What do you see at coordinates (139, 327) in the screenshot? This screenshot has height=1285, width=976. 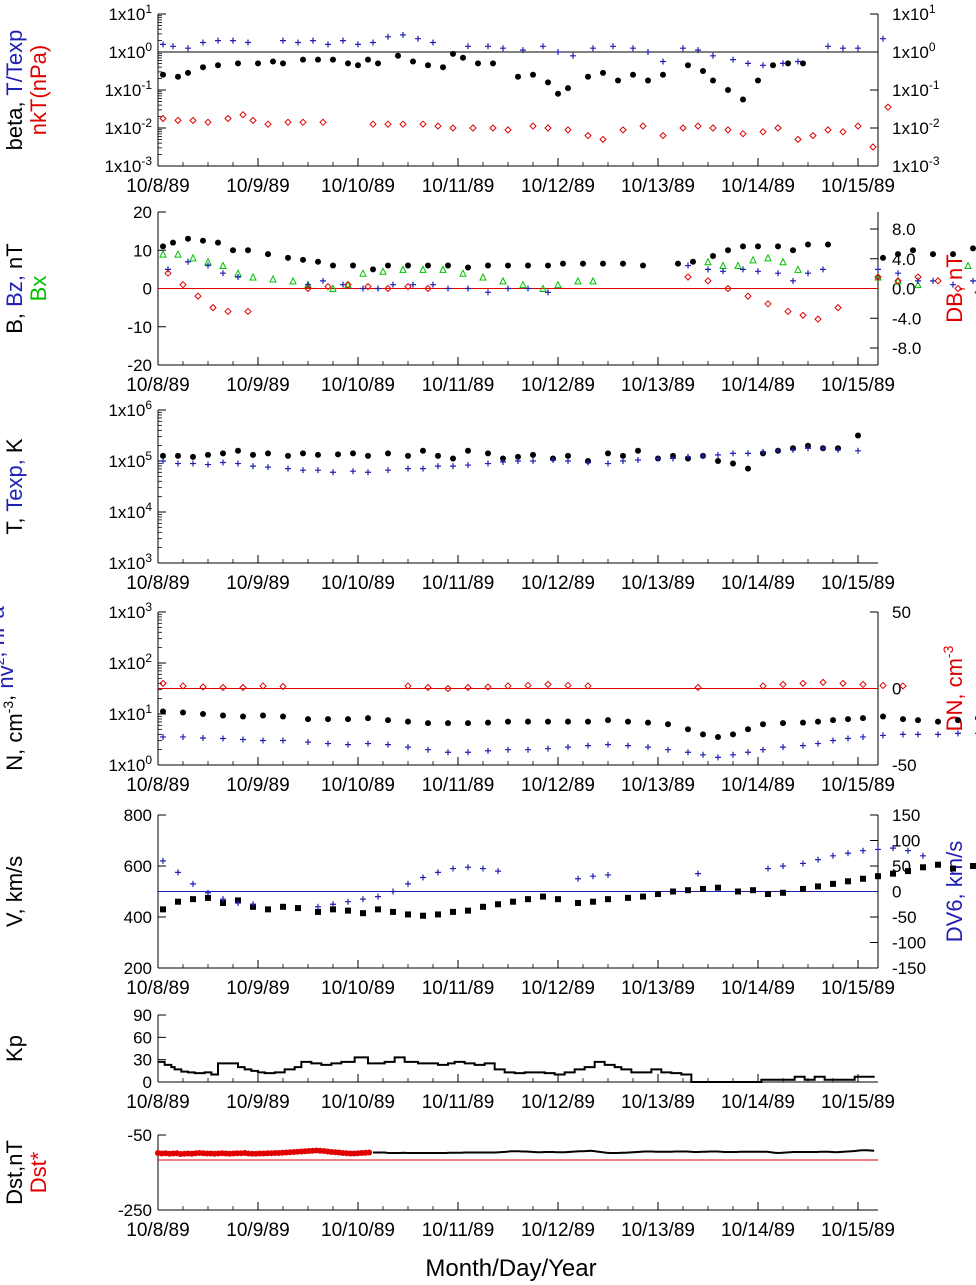 I see `left-tick-label: -10` at bounding box center [139, 327].